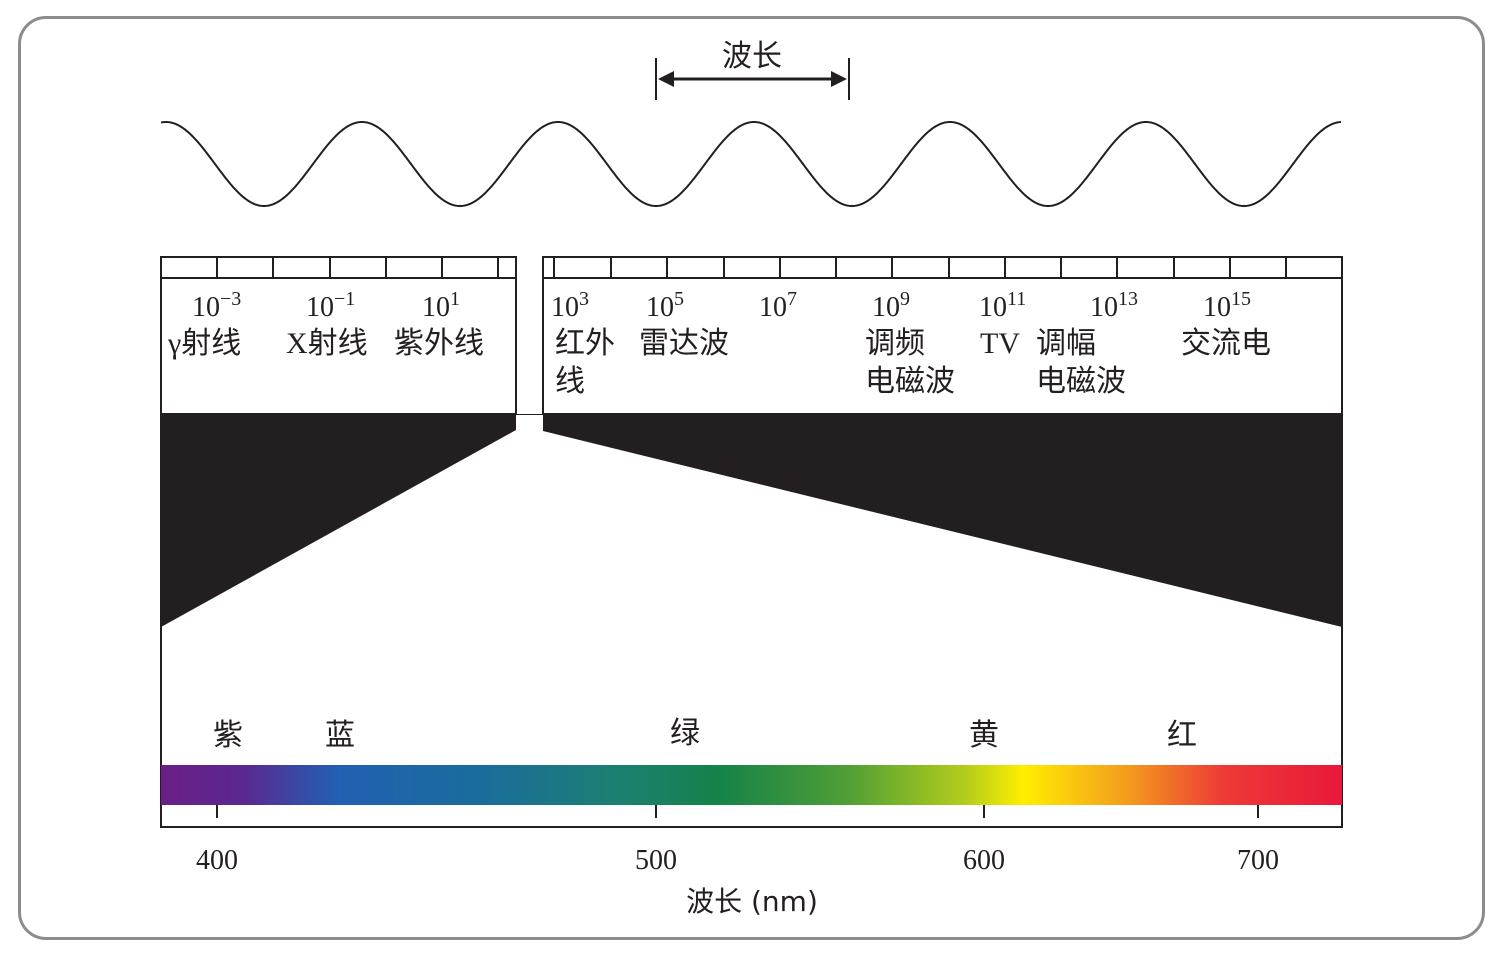 Image resolution: width=1504 pixels, height=959 pixels. What do you see at coordinates (1000, 343) in the screenshot?
I see `band-tv: TV` at bounding box center [1000, 343].